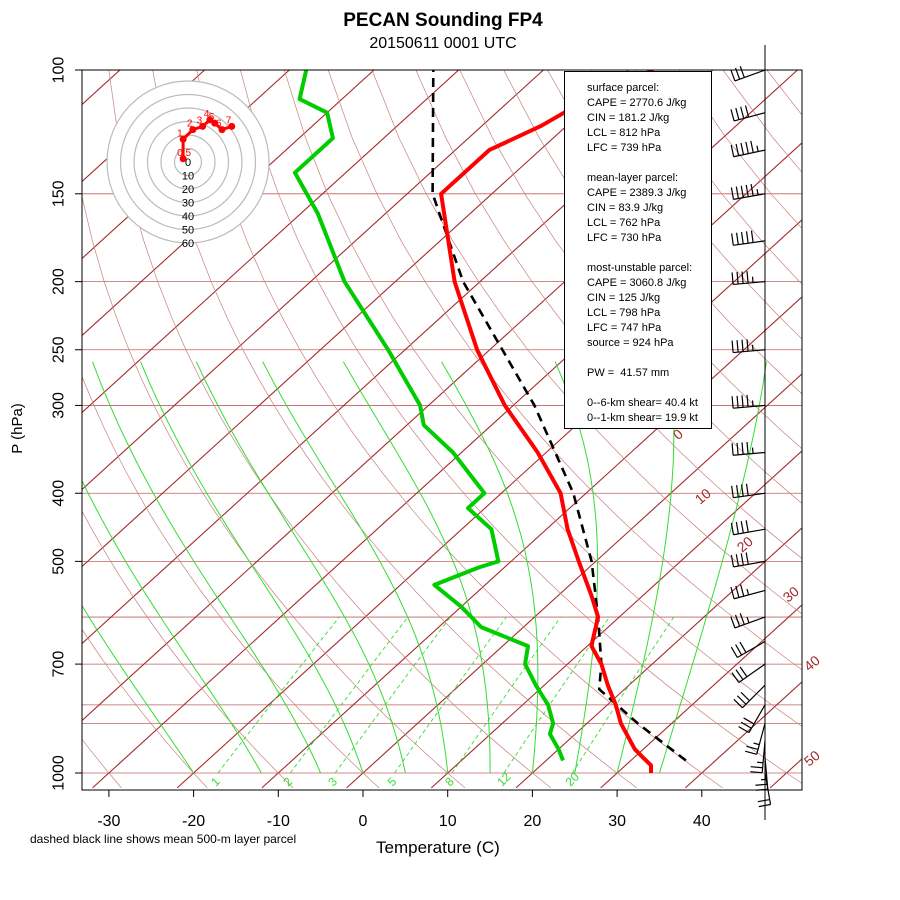 The width and height of the screenshot is (900, 900). What do you see at coordinates (278, 821) in the screenshot?
I see `x-tick-label: -10` at bounding box center [278, 821].